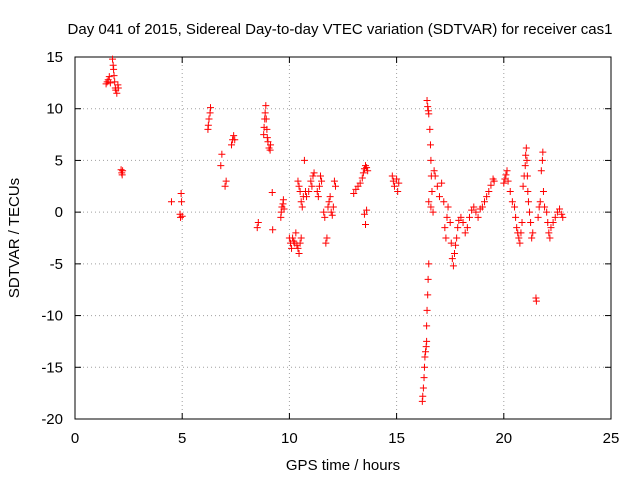 The image size is (640, 480). What do you see at coordinates (503, 438) in the screenshot?
I see `x-tick-label: 20` at bounding box center [503, 438].